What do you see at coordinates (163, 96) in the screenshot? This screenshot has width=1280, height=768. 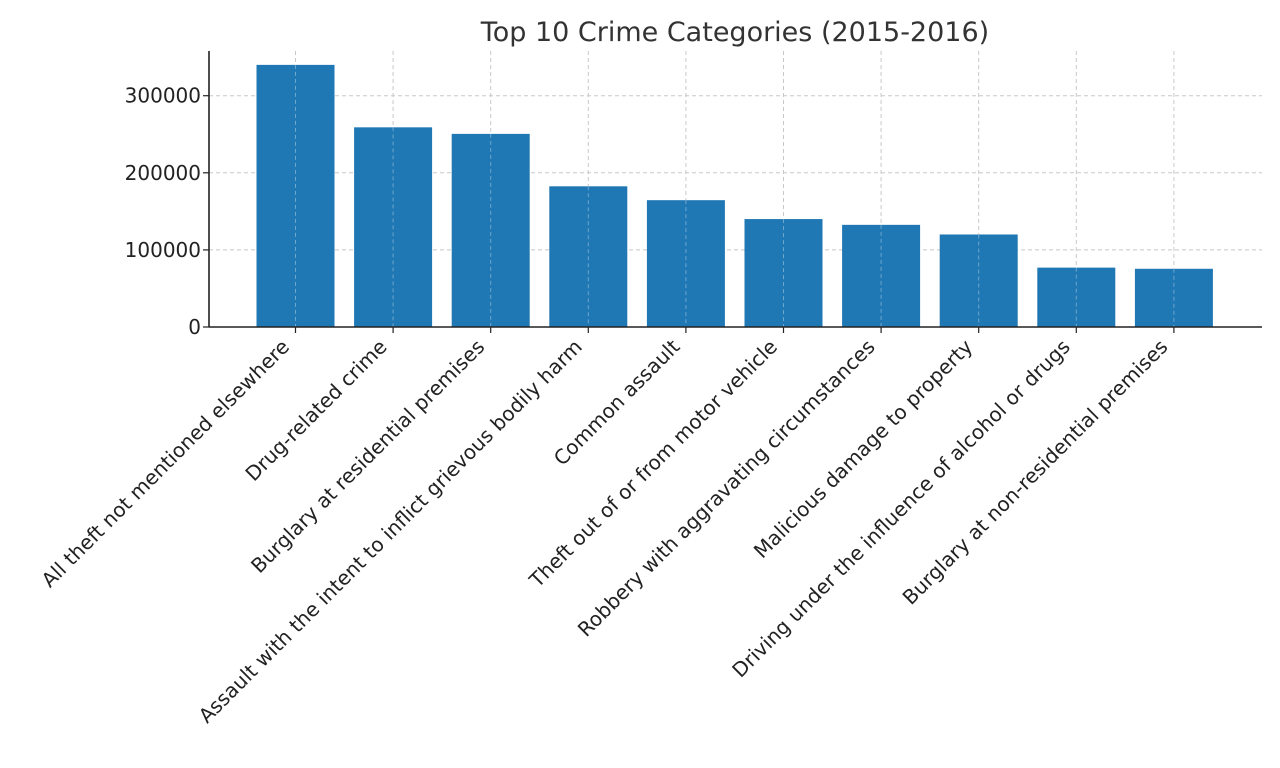 I see `y-tick-label: 300000` at bounding box center [163, 96].